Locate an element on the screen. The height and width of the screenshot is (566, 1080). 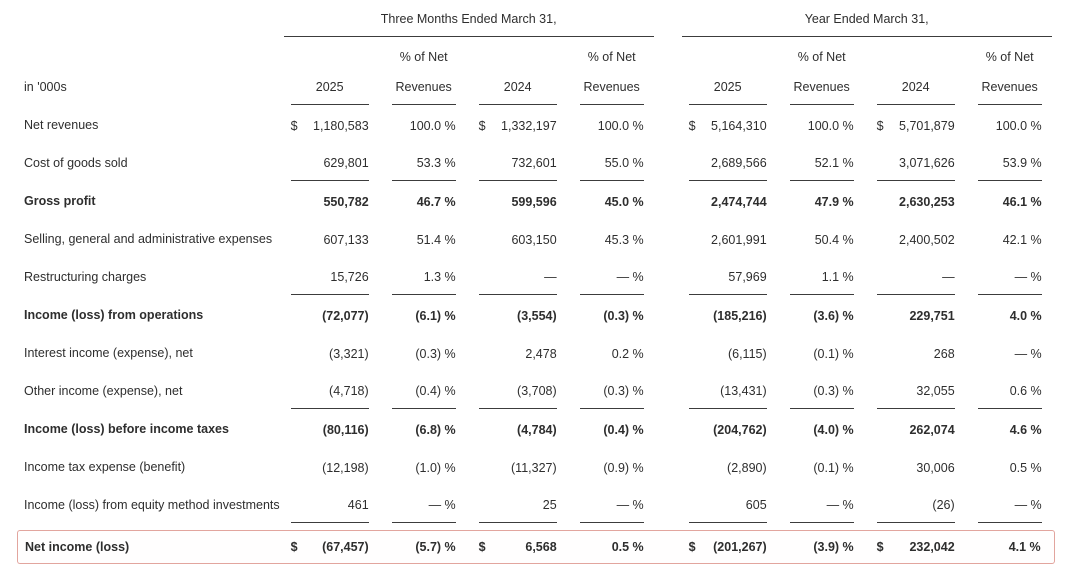
amount-cell: 605 is located at coordinates (728, 504).